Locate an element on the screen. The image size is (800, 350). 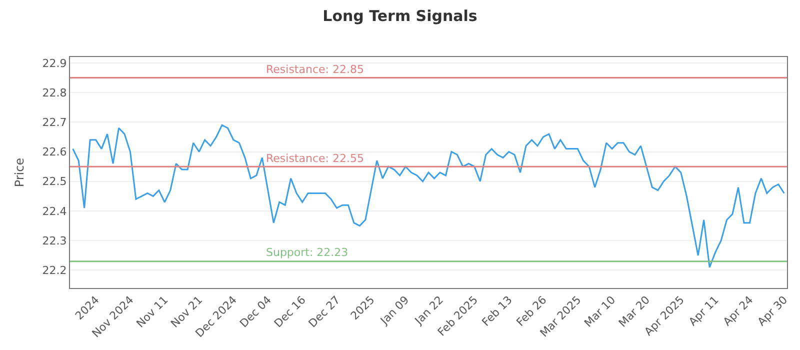
y-tick-label: 22.8 is located at coordinates (54, 93).